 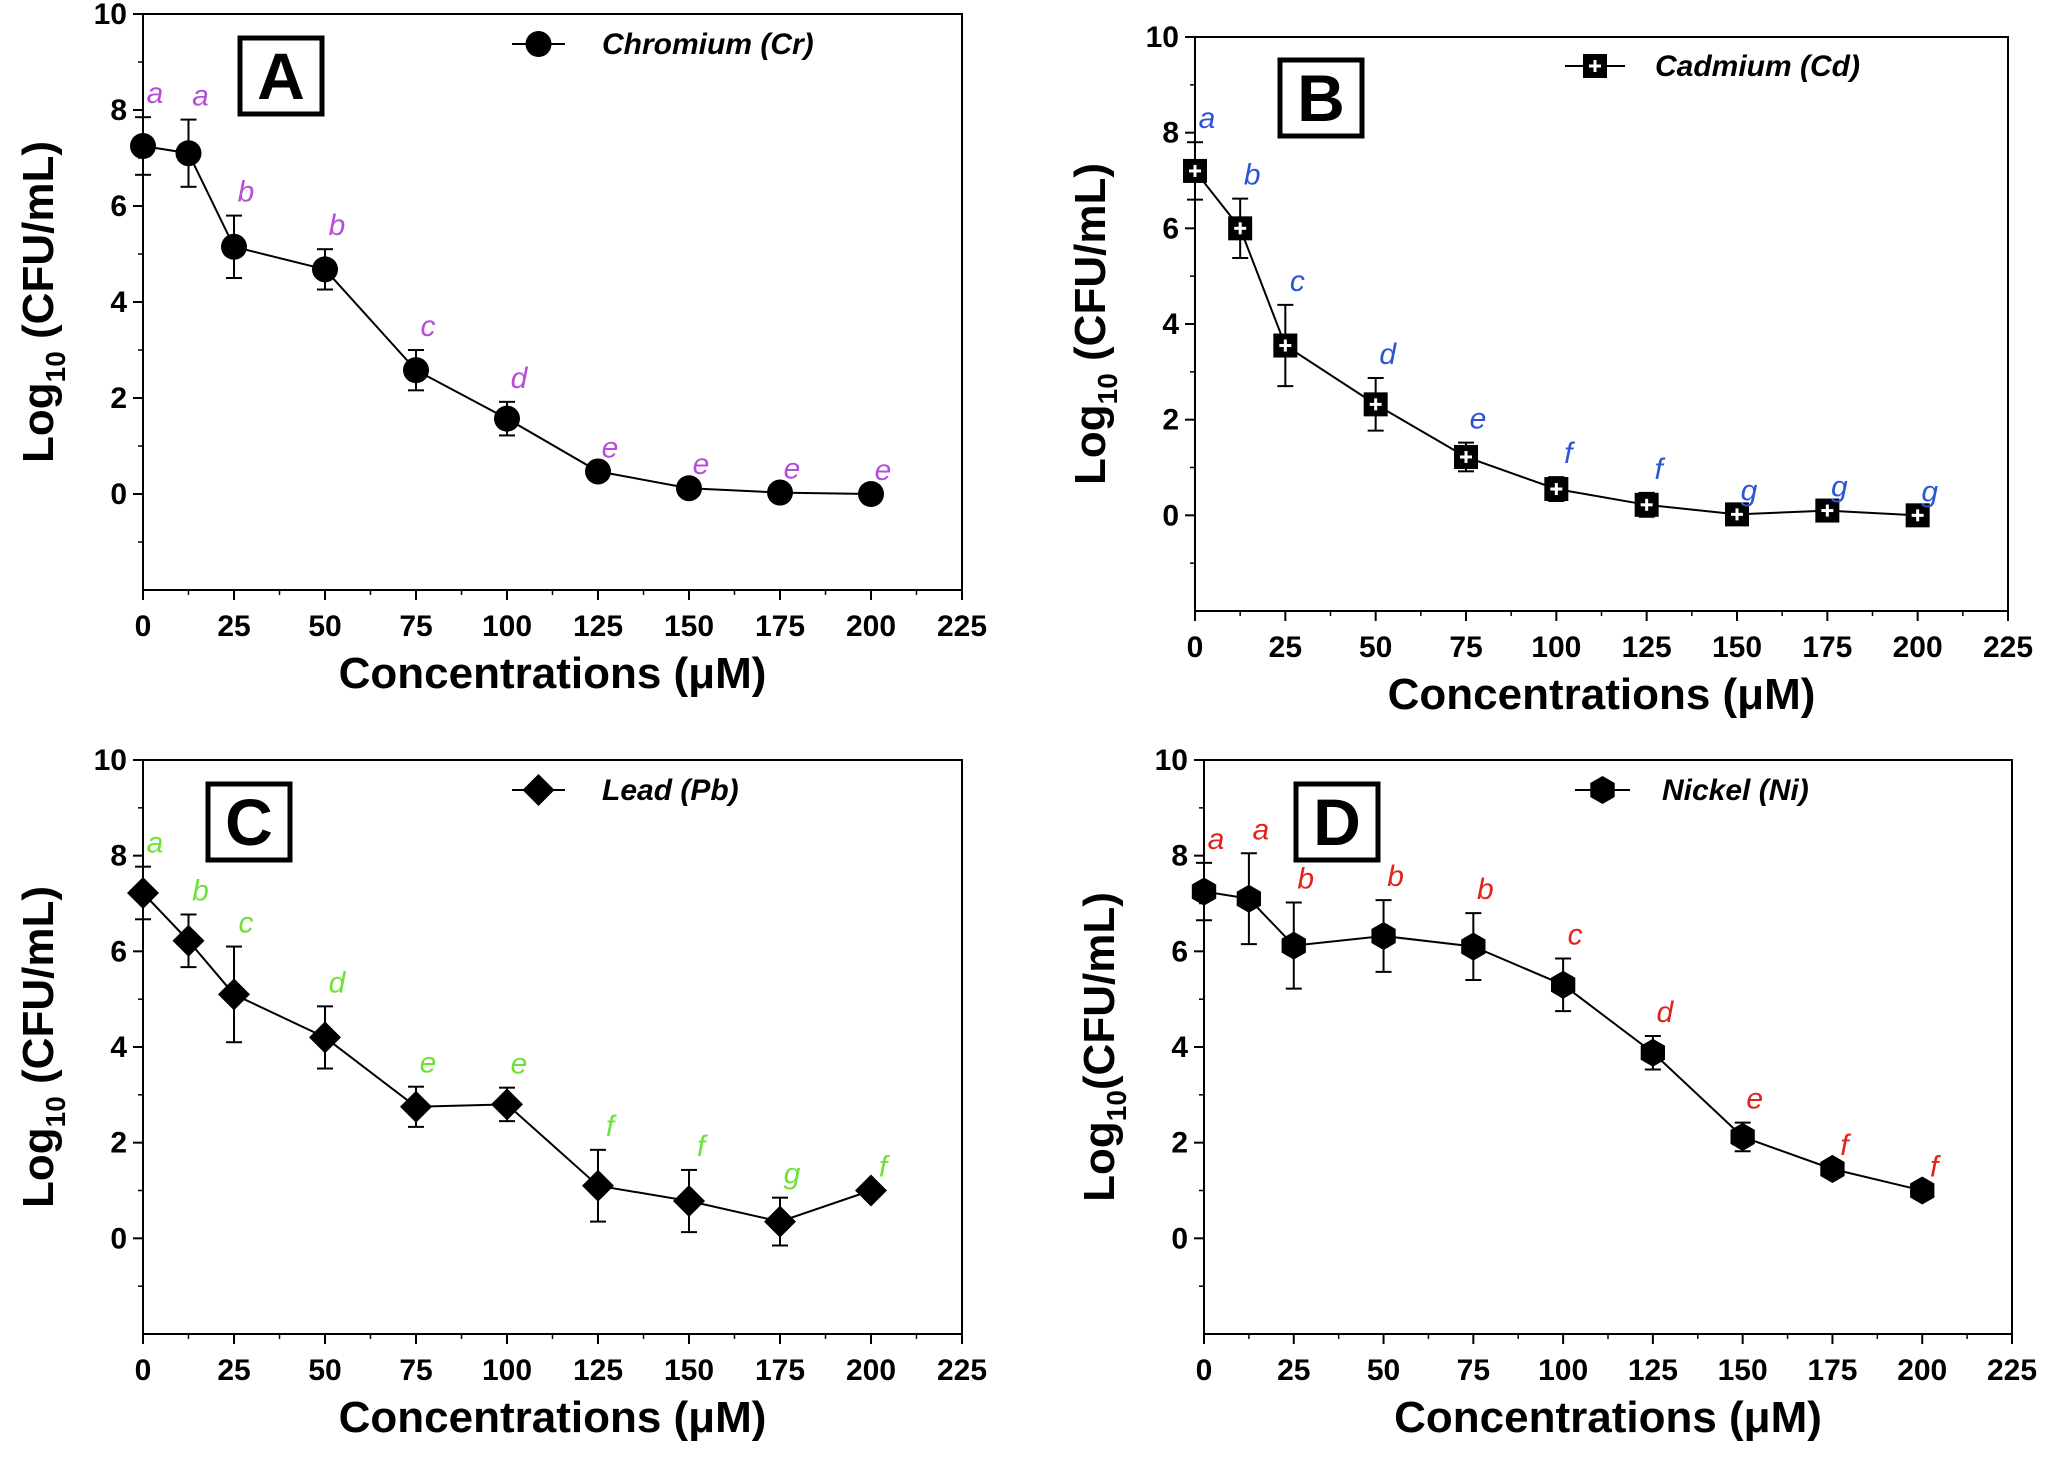 I want to click on legend-label: Chromium (Cr), so click(x=708, y=44).